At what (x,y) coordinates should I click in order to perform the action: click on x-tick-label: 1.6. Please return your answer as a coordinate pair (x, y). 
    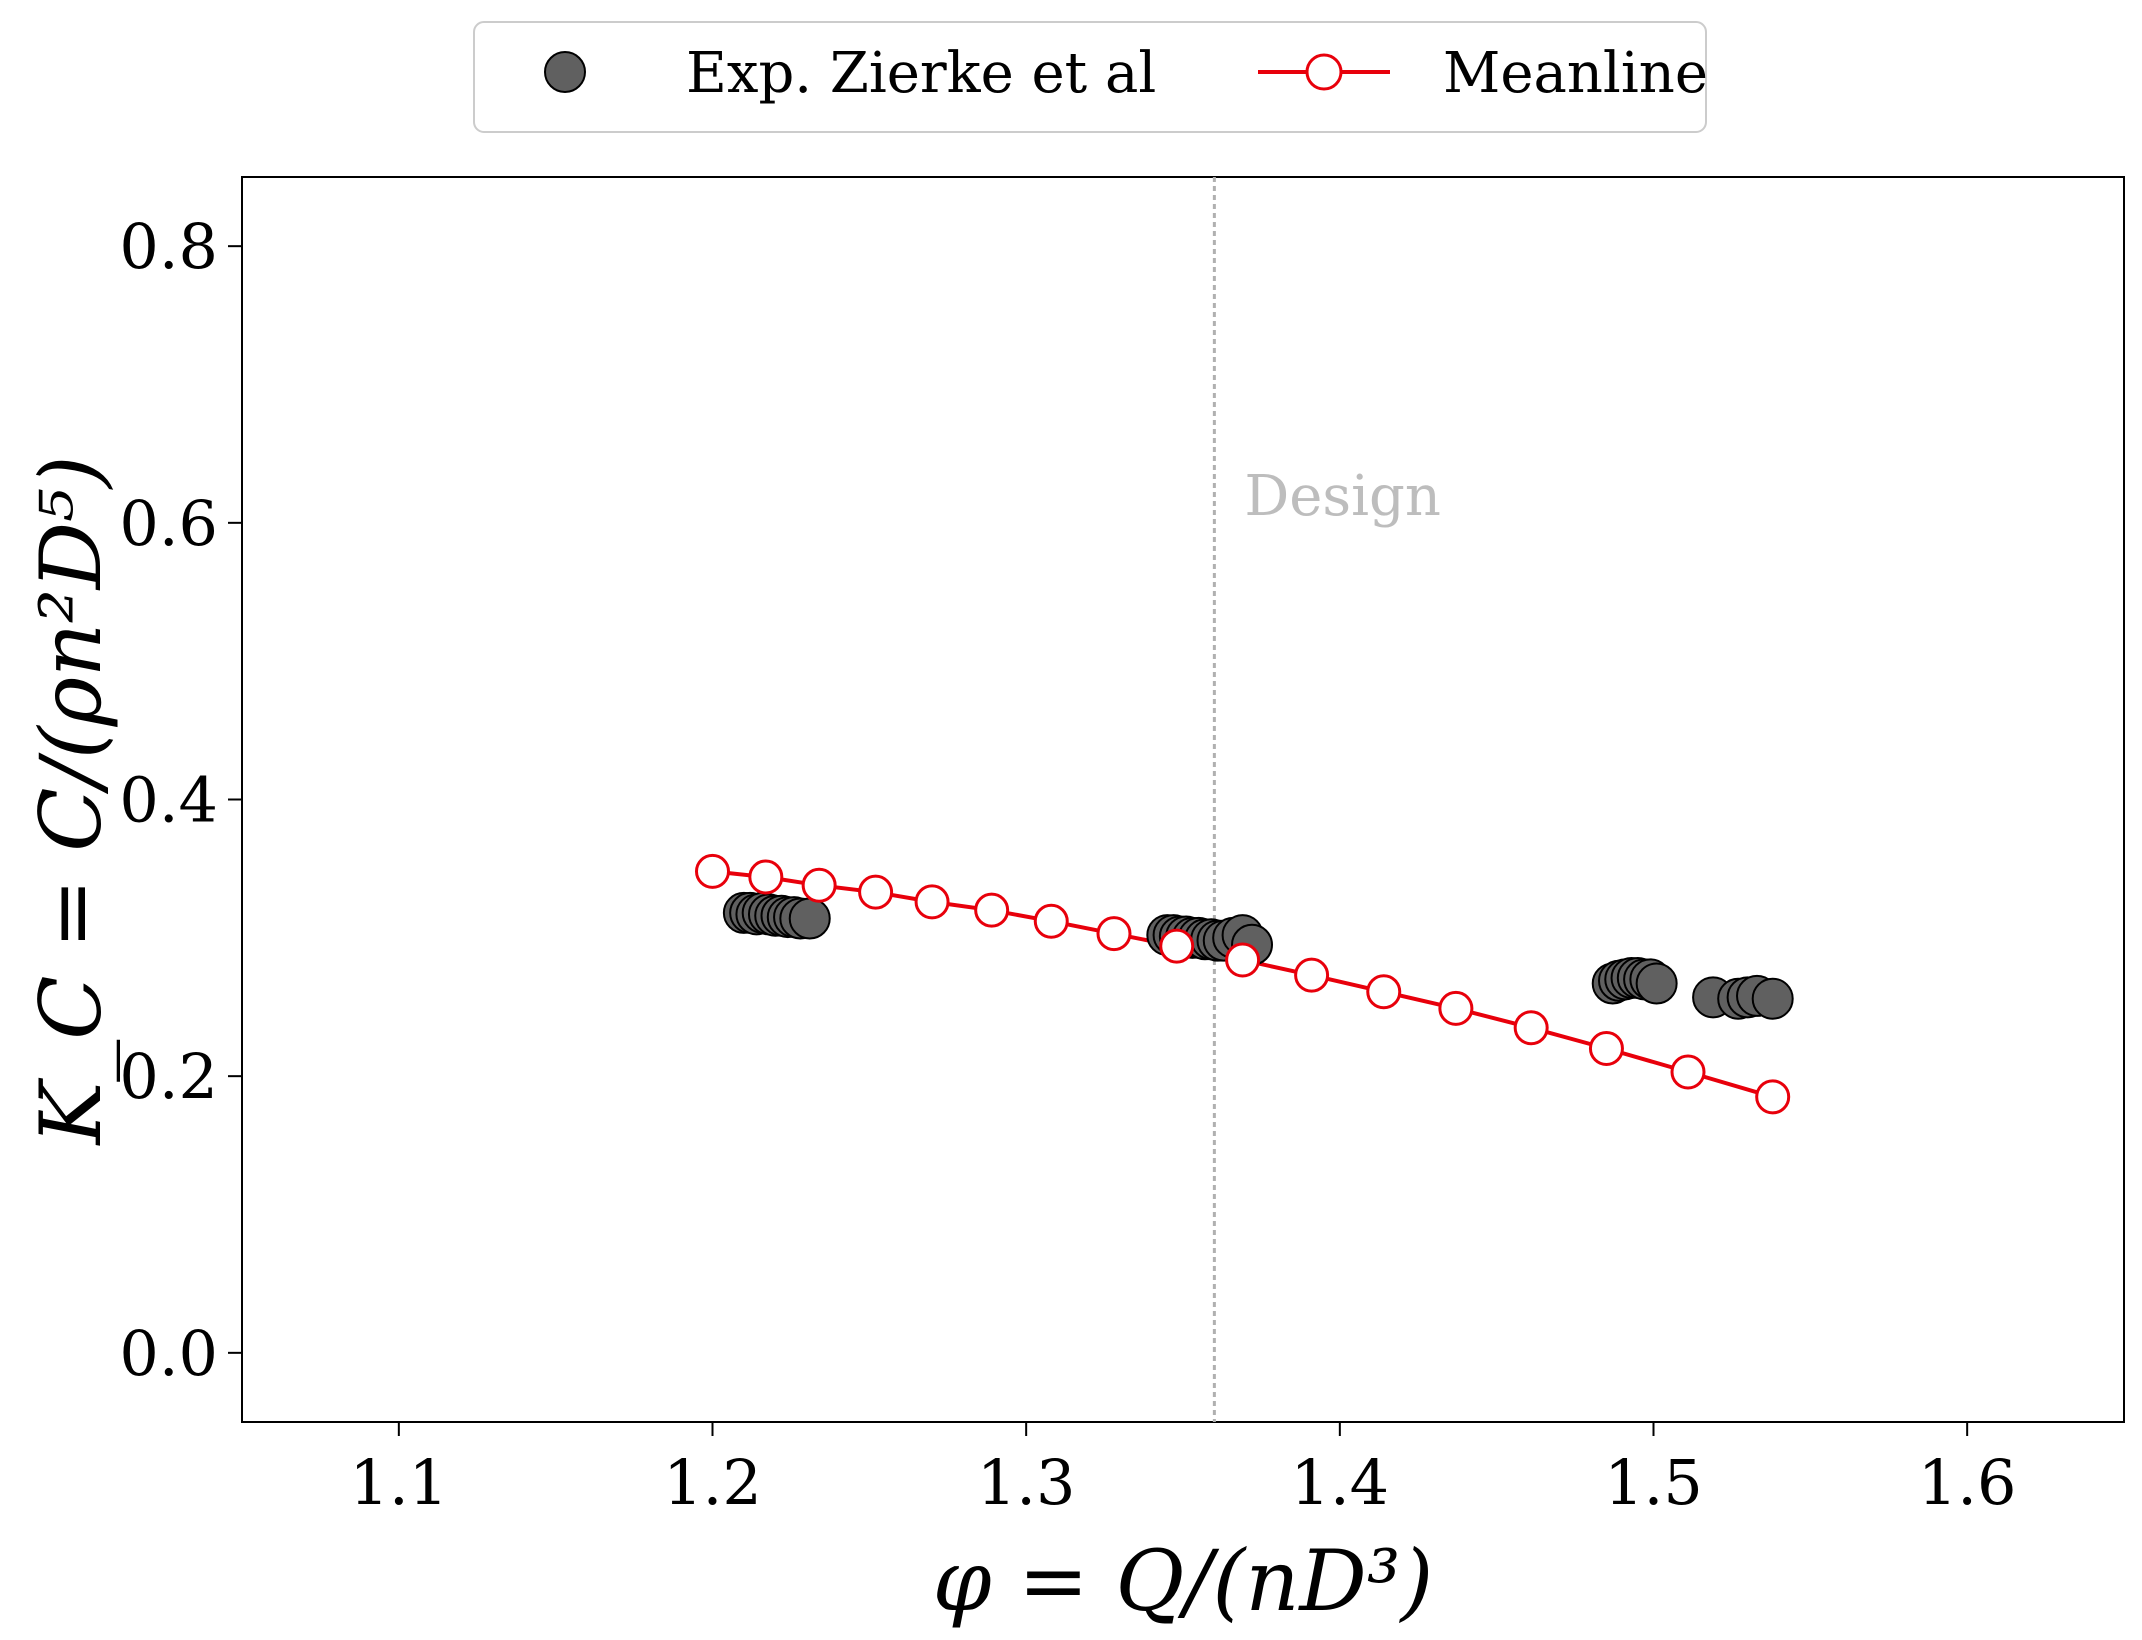
    Looking at the image, I should click on (1967, 1482).